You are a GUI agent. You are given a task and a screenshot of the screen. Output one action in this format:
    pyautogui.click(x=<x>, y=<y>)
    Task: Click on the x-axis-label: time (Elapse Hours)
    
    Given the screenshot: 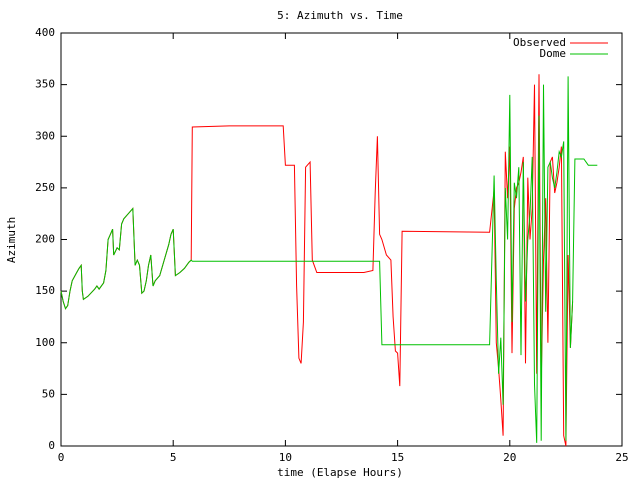 What is the action you would take?
    pyautogui.click(x=340, y=472)
    